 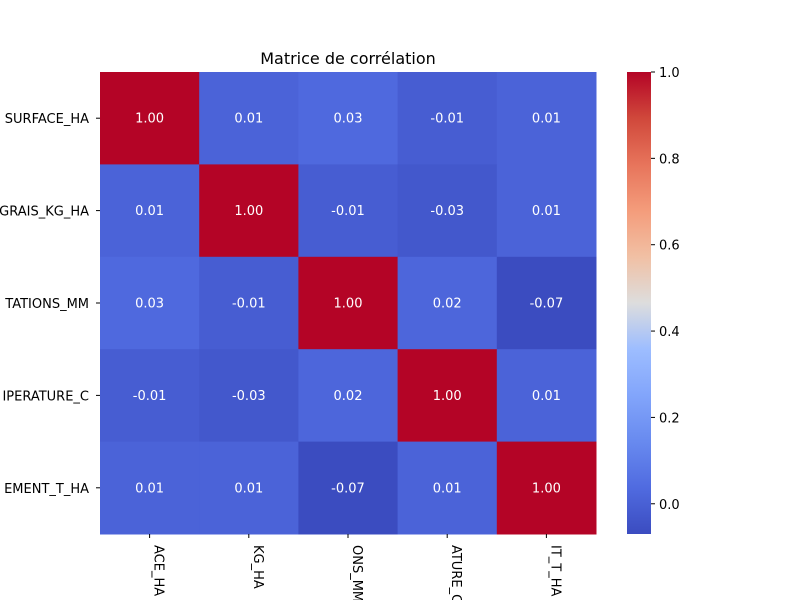 I want to click on colorbar-tick-label: 1.0, so click(x=669, y=73).